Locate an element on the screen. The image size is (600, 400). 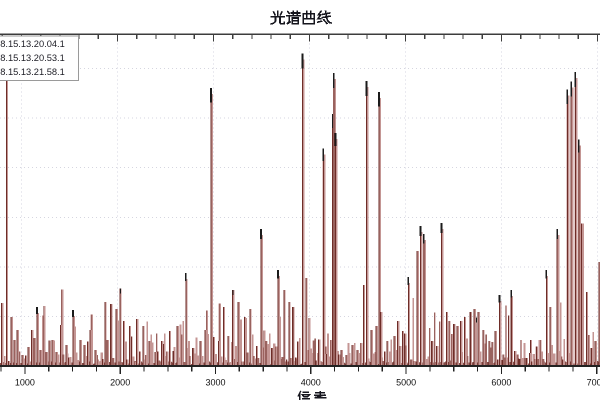
svg-text: 2000 is located at coordinates (120, 382).